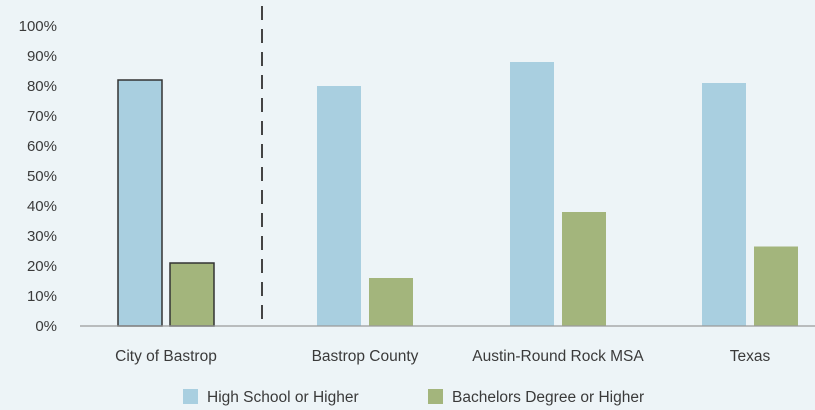  Describe the element at coordinates (42, 236) in the screenshot. I see `y-tick-label: 30%` at that location.